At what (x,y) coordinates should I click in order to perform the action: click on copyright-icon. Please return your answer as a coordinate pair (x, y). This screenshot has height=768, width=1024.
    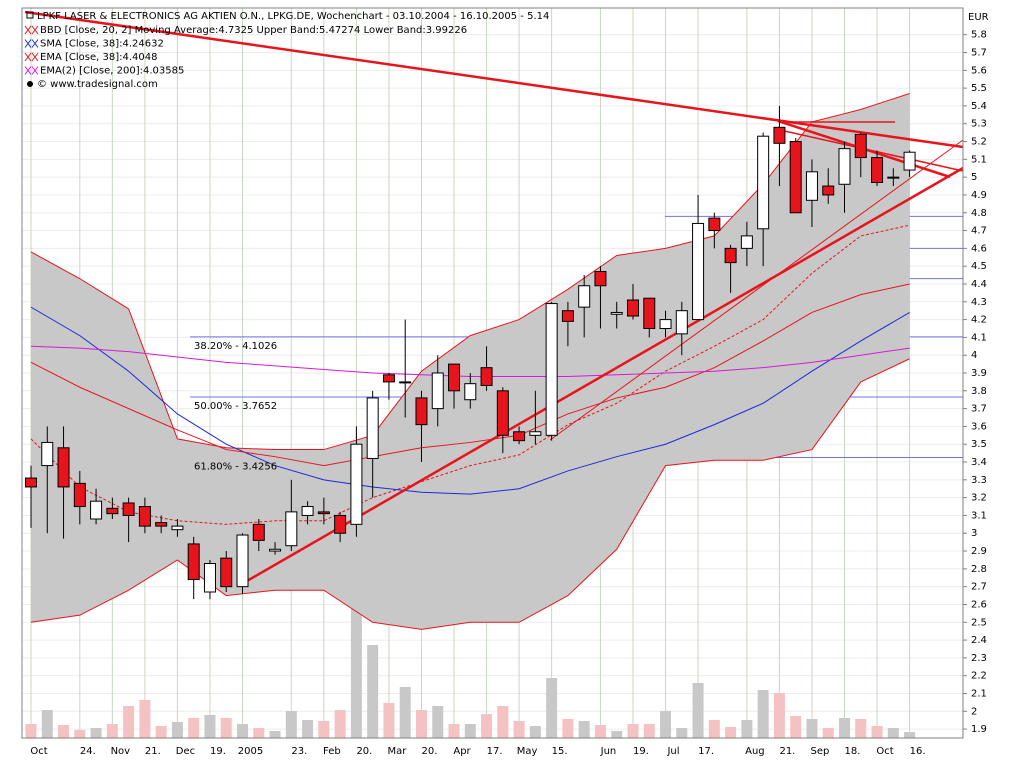
    Looking at the image, I should click on (30, 84).